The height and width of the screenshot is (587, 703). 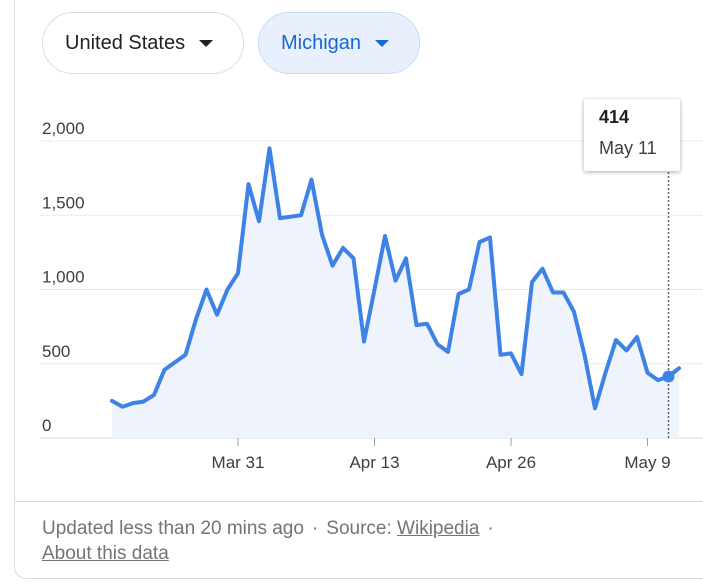 What do you see at coordinates (438, 528) in the screenshot?
I see `source-link: Wikipedia` at bounding box center [438, 528].